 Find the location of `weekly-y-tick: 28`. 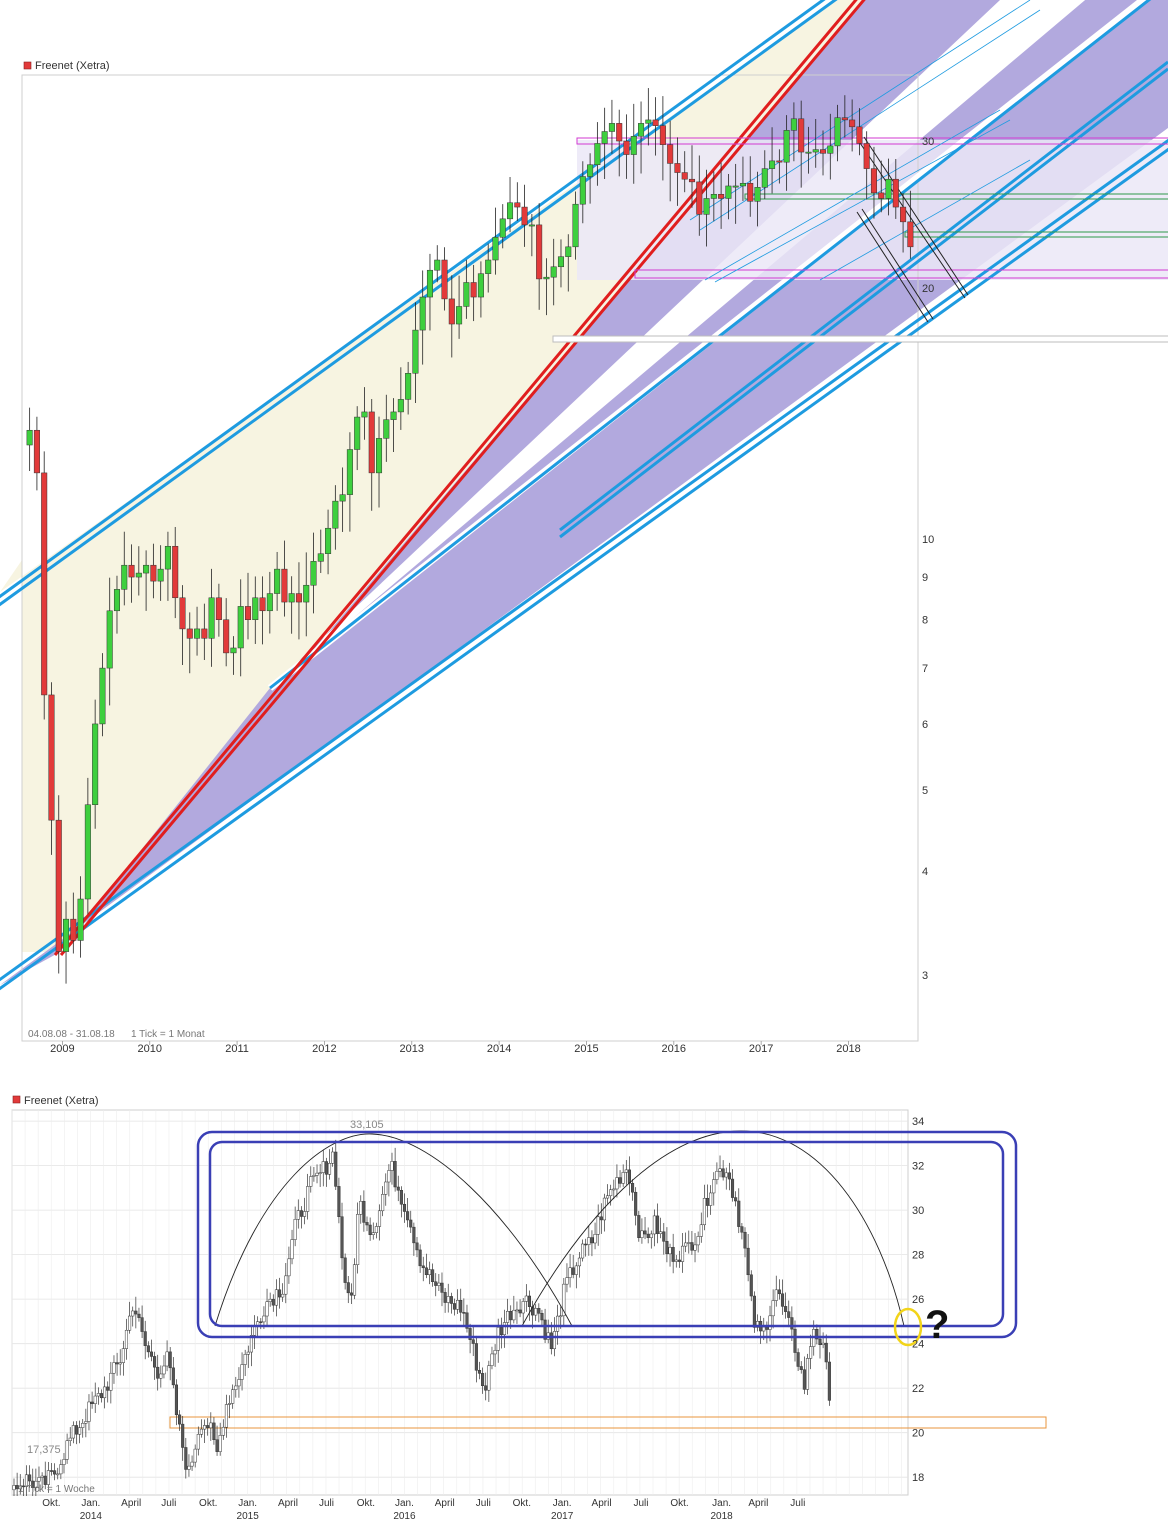

weekly-y-tick: 28 is located at coordinates (918, 1256).